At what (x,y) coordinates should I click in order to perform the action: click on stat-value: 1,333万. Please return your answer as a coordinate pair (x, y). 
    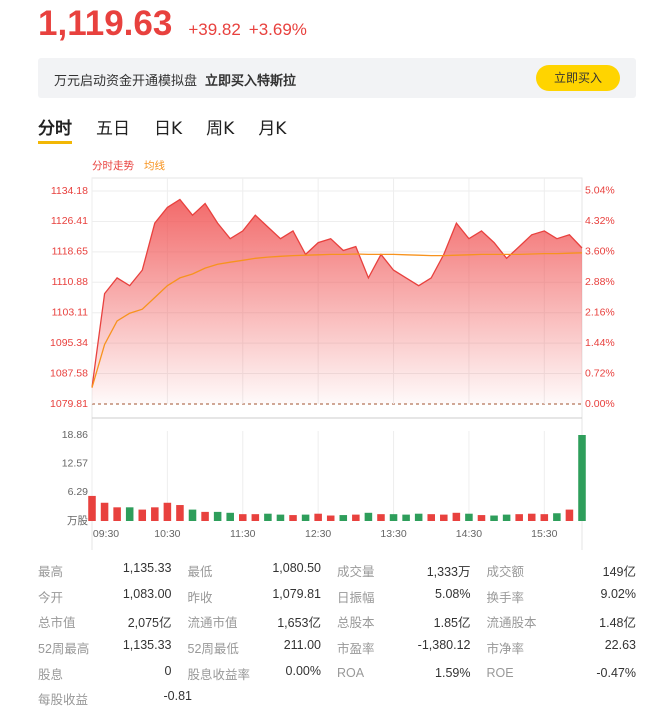
    Looking at the image, I should click on (448, 572).